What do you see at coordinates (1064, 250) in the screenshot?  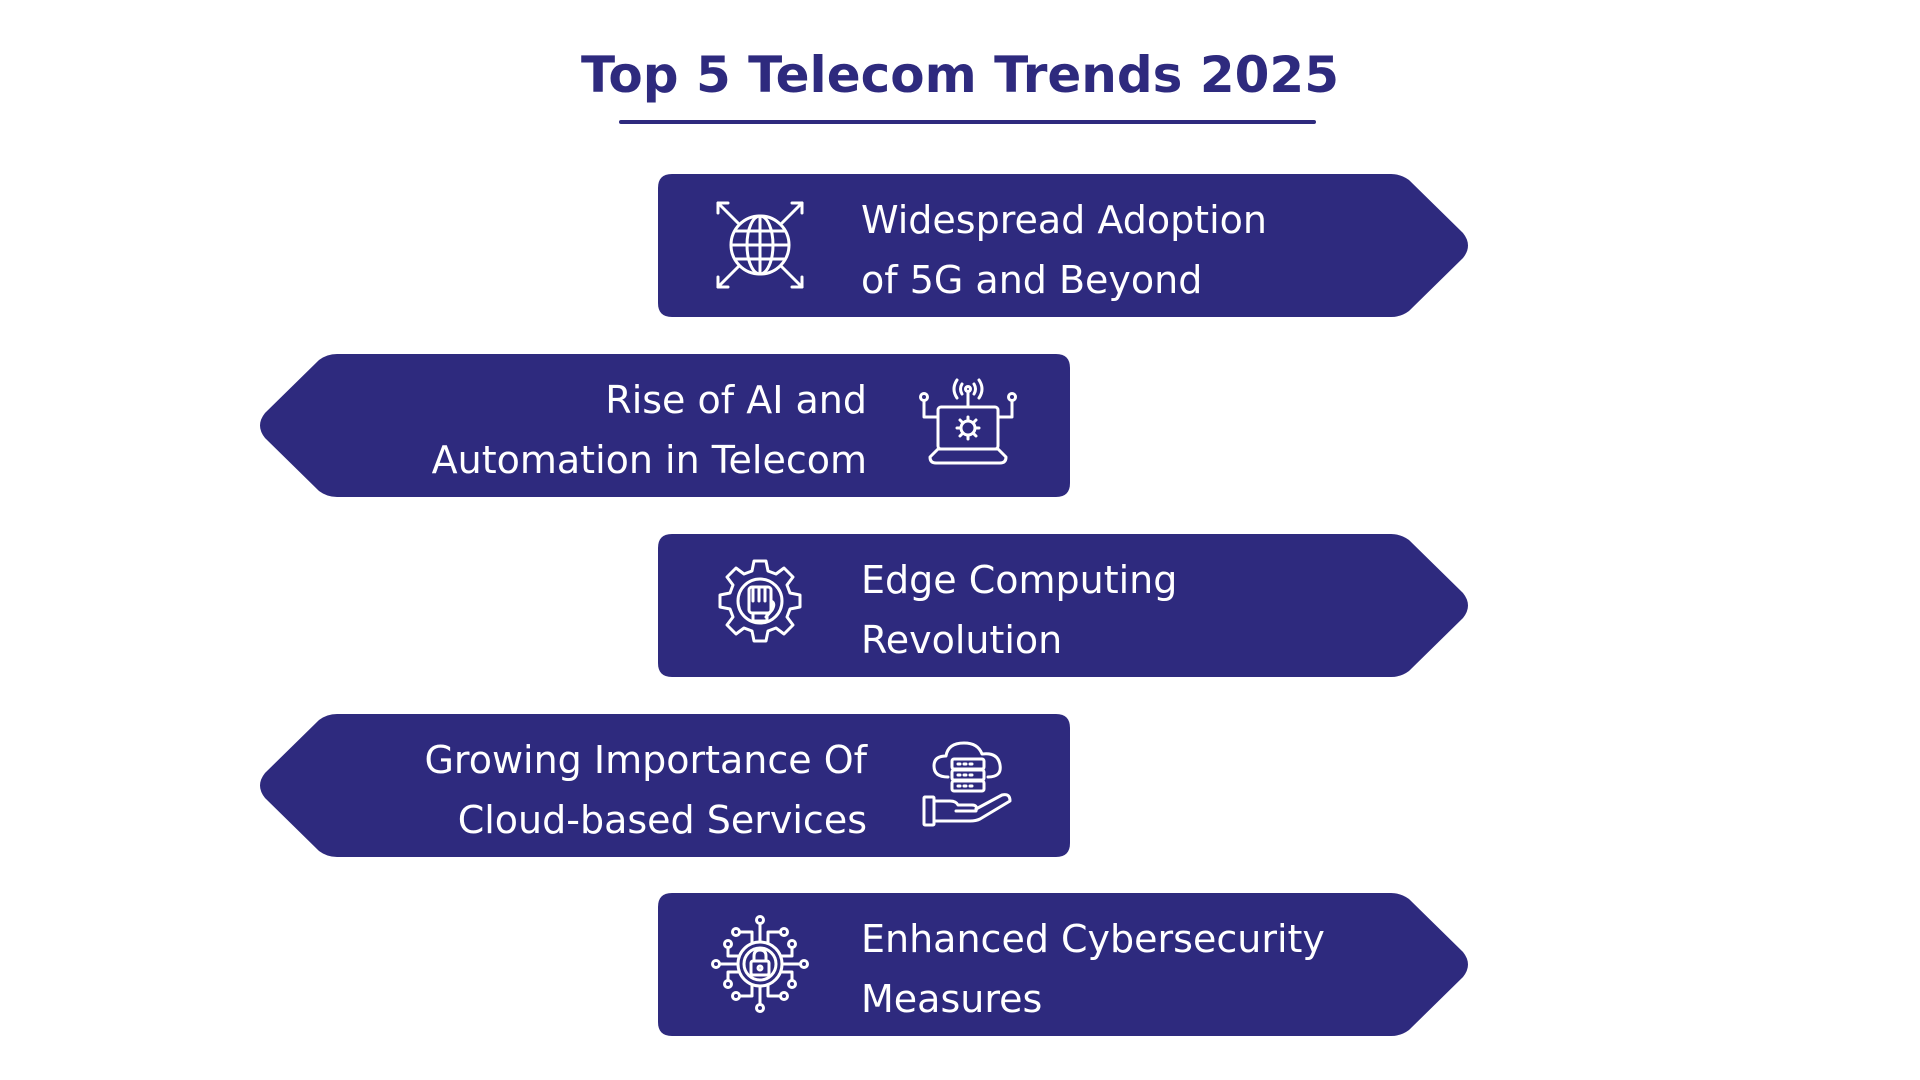 I see `trend-label: Widespread Adoption of 5G and Beyond` at bounding box center [1064, 250].